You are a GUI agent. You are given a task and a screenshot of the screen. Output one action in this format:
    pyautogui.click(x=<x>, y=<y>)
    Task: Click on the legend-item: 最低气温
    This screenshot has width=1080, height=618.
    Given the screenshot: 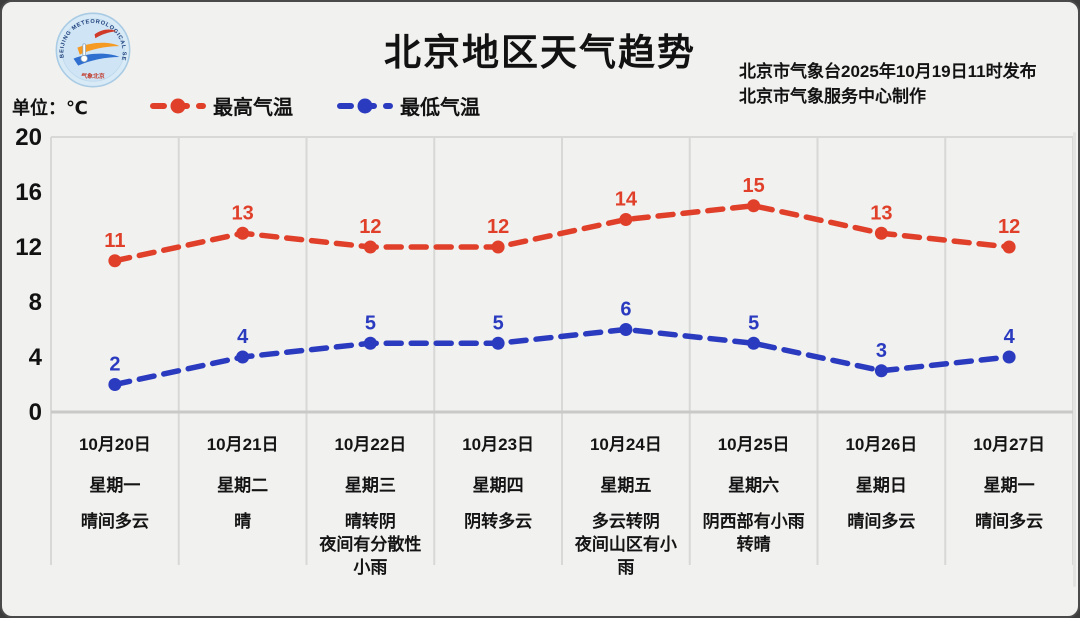 What is the action you would take?
    pyautogui.click(x=408, y=105)
    